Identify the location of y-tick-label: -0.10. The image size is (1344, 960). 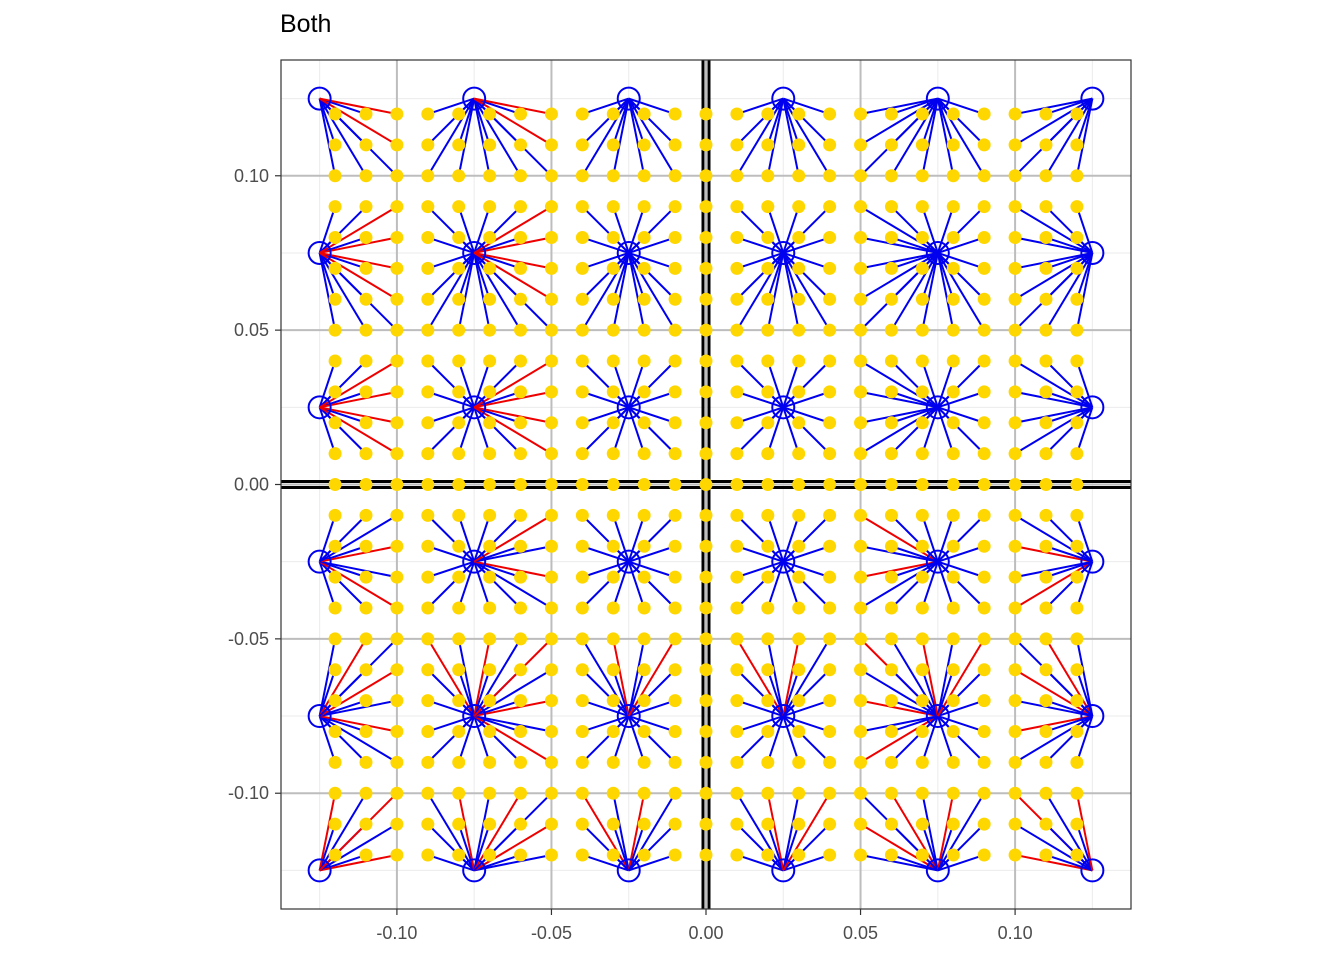
(248, 793).